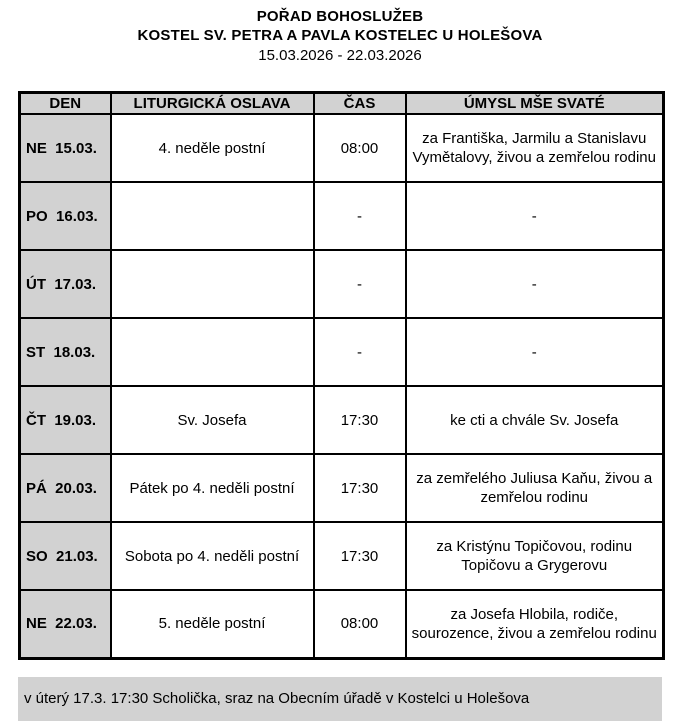 This screenshot has width=680, height=727. Describe the element at coordinates (65, 284) in the screenshot. I see `day-cell: ÚT 17.03.` at that location.